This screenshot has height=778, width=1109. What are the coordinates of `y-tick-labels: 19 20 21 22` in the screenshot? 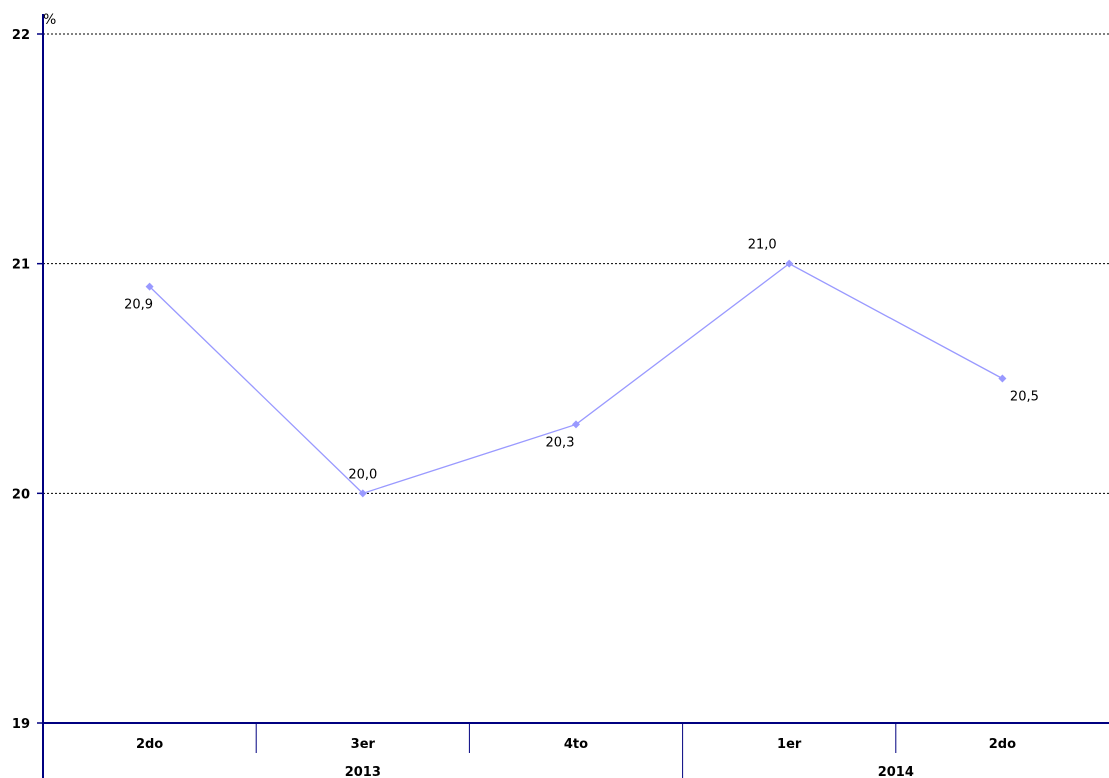 It's located at (21, 380).